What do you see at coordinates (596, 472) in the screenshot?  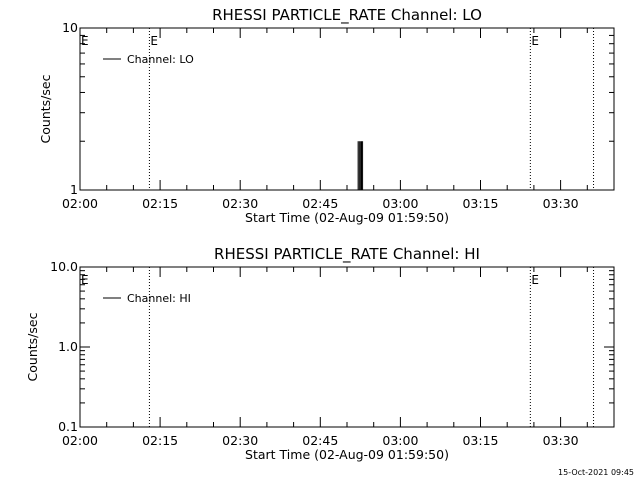 I see `plot-timestamp: 15-Oct-2021 09:45` at bounding box center [596, 472].